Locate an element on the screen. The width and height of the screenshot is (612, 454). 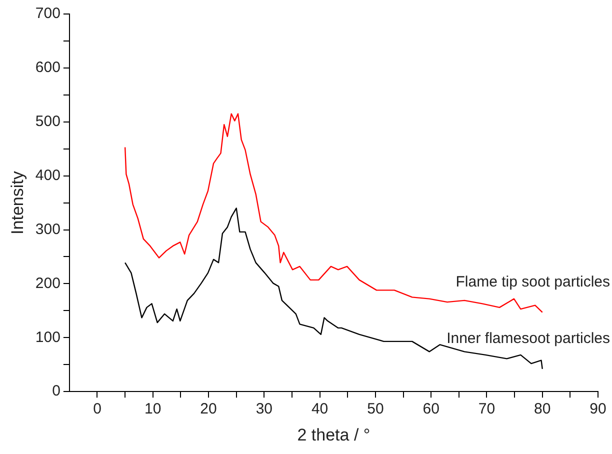
x-tick-label: 40 is located at coordinates (319, 409).